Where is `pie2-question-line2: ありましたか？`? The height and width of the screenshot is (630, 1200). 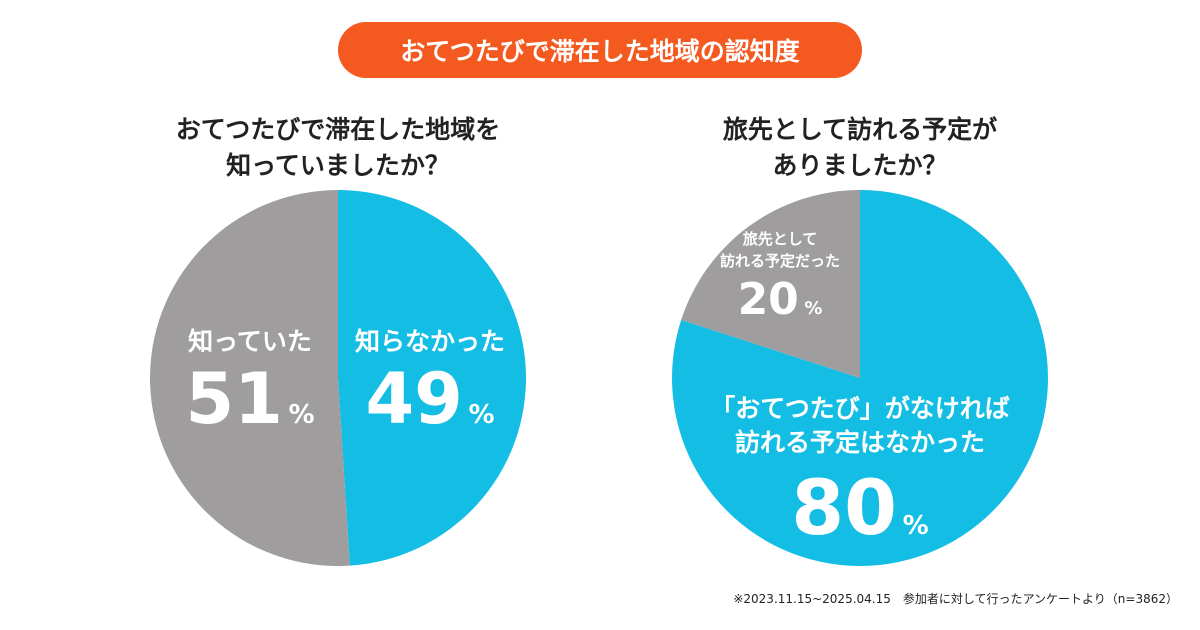 pie2-question-line2: ありましたか？ is located at coordinates (860, 165).